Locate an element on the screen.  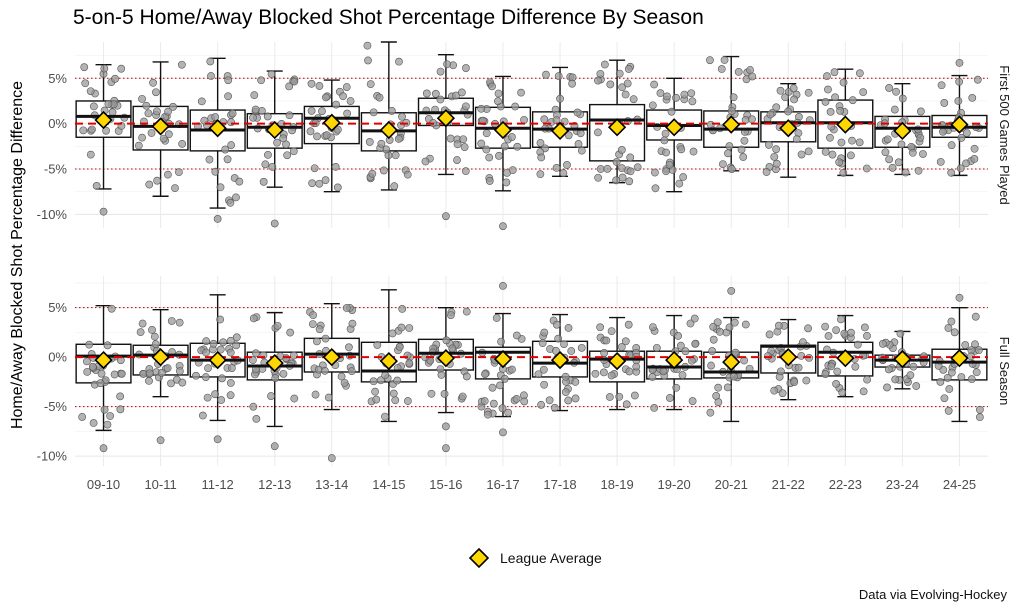
x-tick-label: 15-16 is located at coordinates (445, 484).